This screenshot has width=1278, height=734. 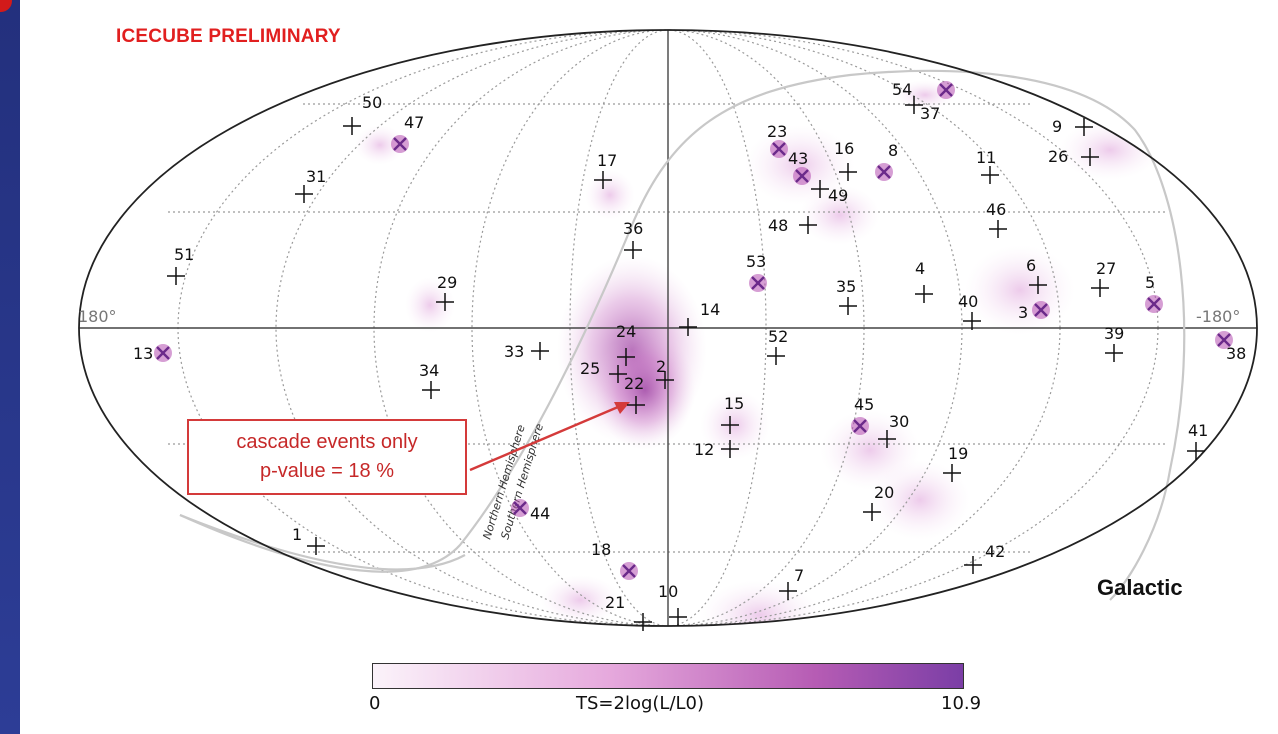 What do you see at coordinates (756, 261) in the screenshot?
I see `event-53-label: 53` at bounding box center [756, 261].